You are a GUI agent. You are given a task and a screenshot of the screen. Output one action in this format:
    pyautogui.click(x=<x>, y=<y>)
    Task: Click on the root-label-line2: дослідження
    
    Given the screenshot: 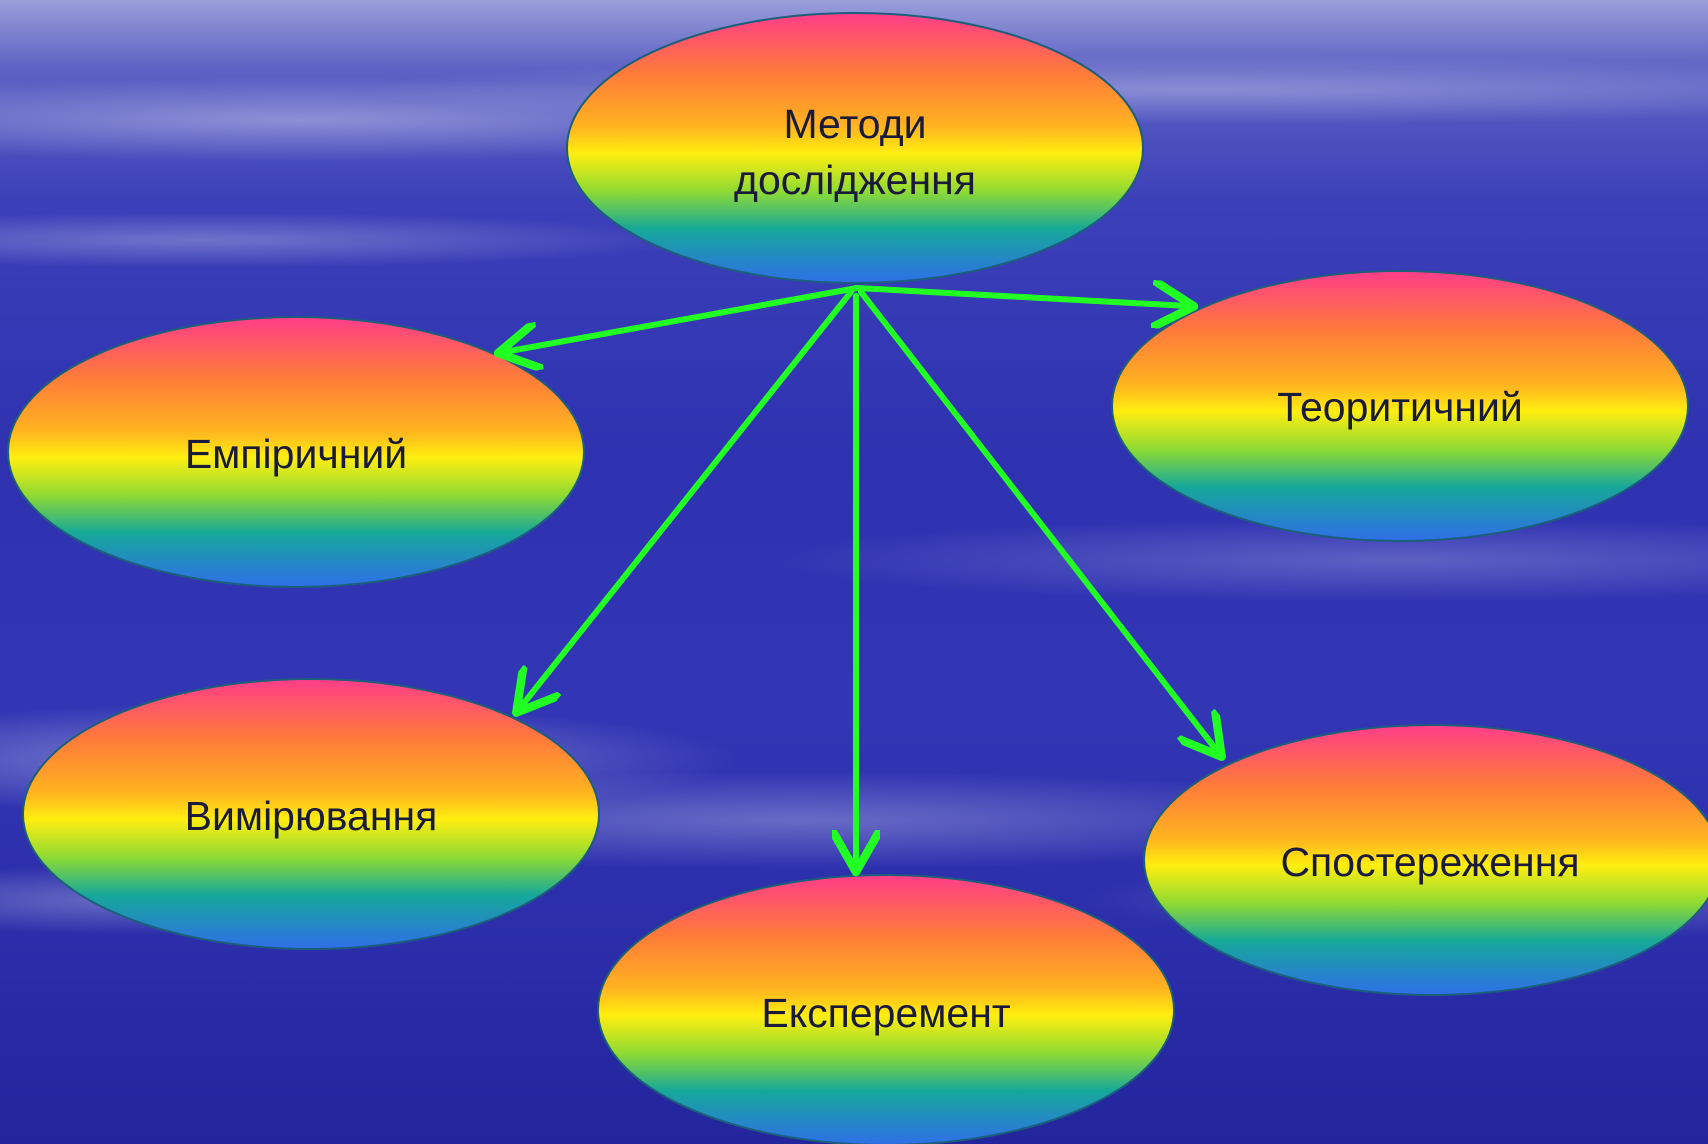 What is the action you would take?
    pyautogui.click(x=855, y=180)
    